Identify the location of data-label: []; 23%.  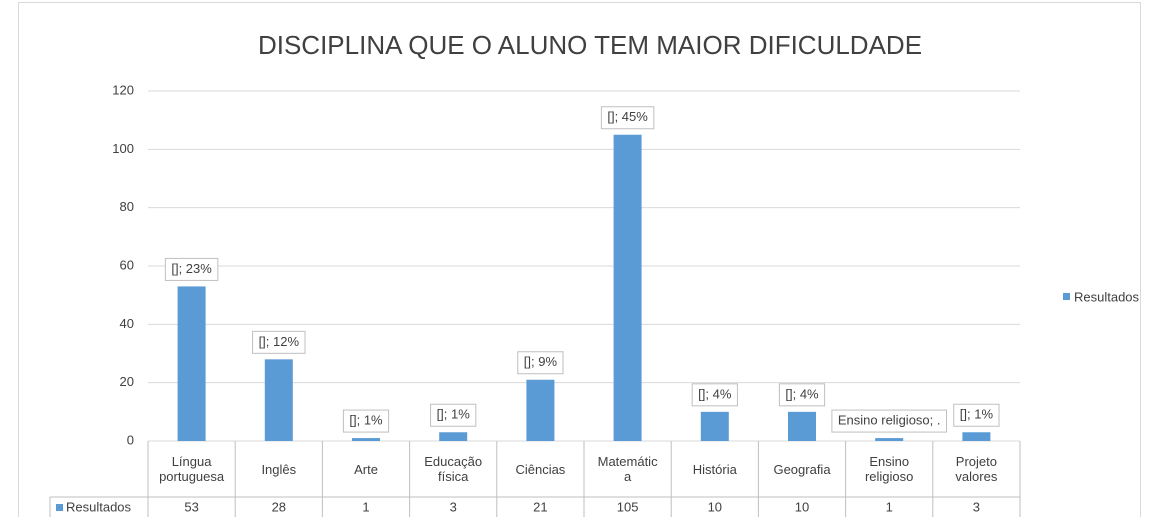
(191, 268).